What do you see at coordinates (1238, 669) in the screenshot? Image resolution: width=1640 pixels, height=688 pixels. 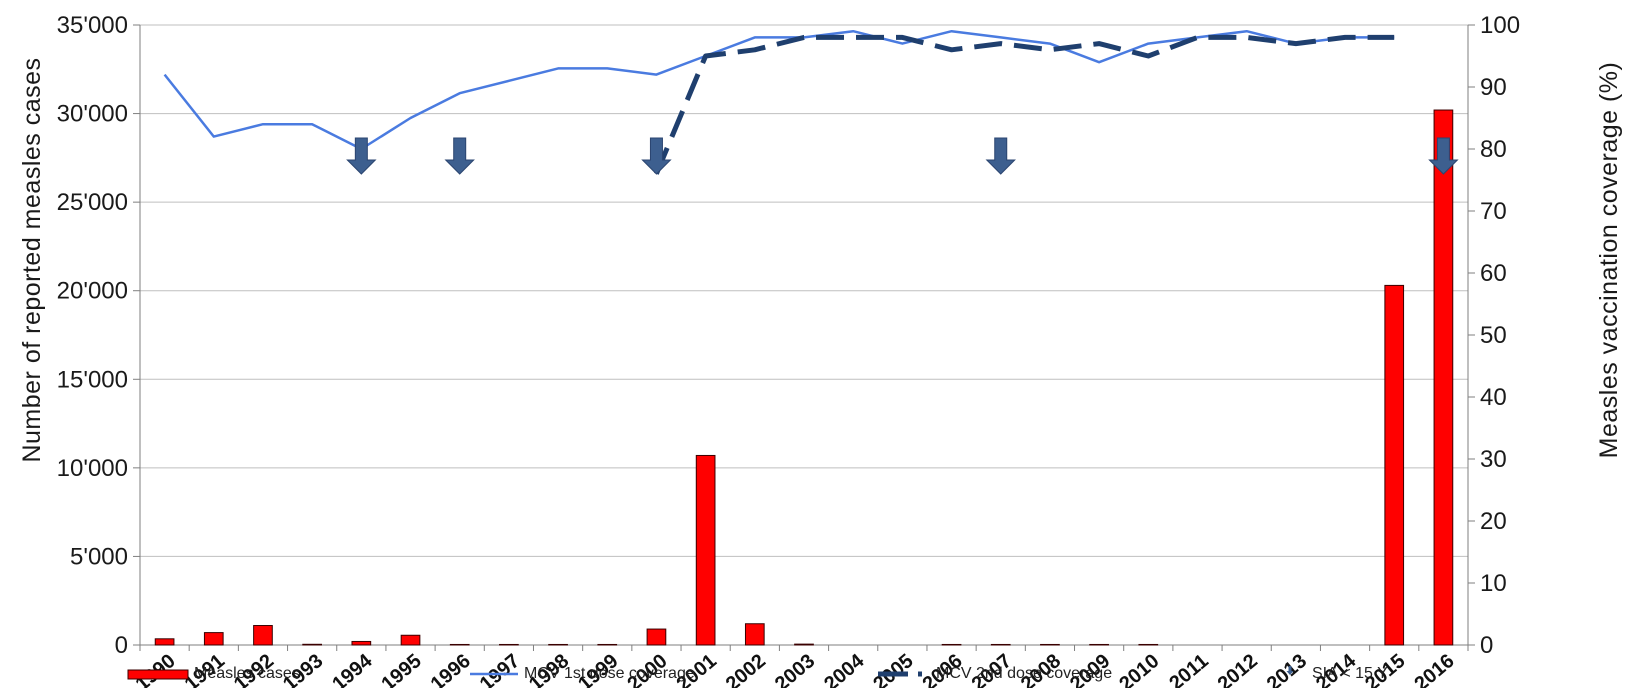 I see `x-tick-label: 2012` at bounding box center [1238, 669].